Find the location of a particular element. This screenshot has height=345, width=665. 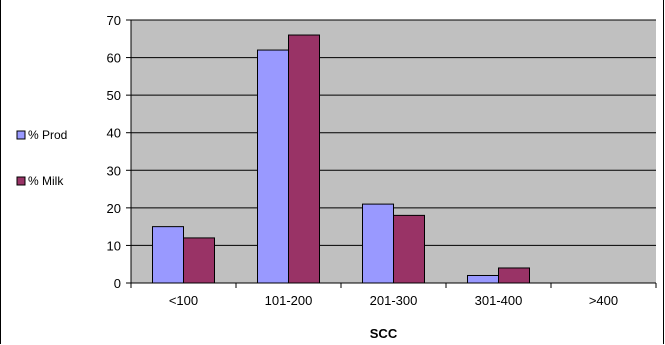

x-tick-label: 201-300 is located at coordinates (394, 300).